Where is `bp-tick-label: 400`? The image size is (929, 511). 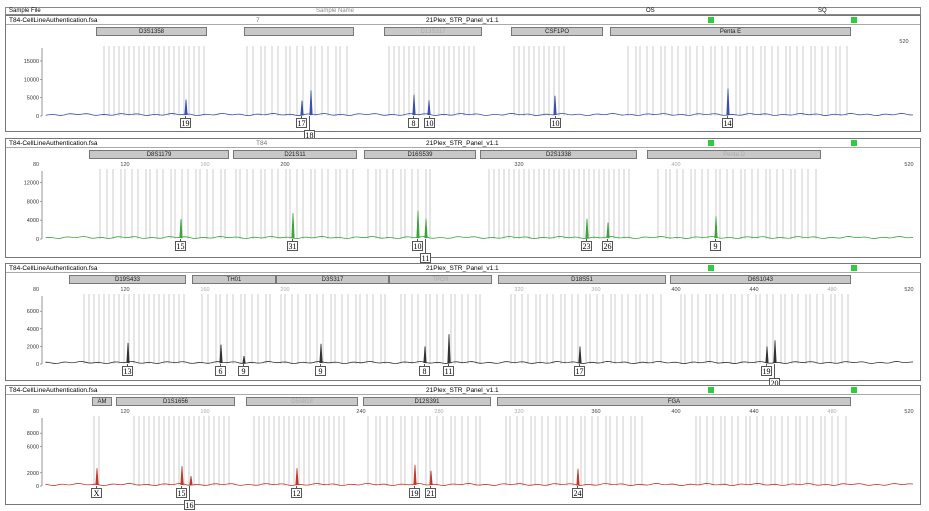
bp-tick-label: 400 is located at coordinates (676, 165).